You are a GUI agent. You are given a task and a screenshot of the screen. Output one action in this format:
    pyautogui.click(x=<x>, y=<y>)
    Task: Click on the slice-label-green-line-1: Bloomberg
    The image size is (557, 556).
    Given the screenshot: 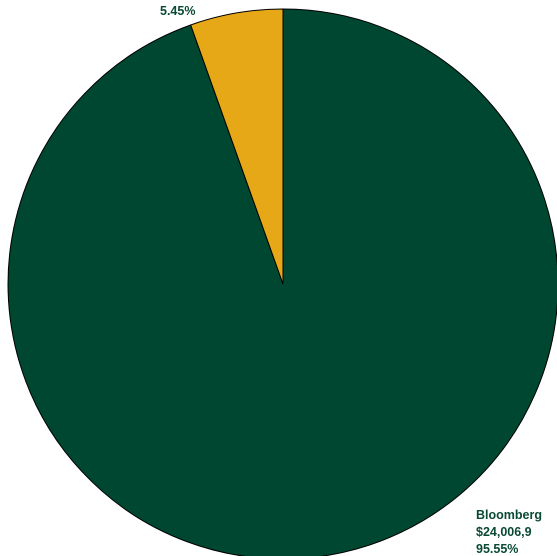 What is the action you would take?
    pyautogui.click(x=509, y=515)
    